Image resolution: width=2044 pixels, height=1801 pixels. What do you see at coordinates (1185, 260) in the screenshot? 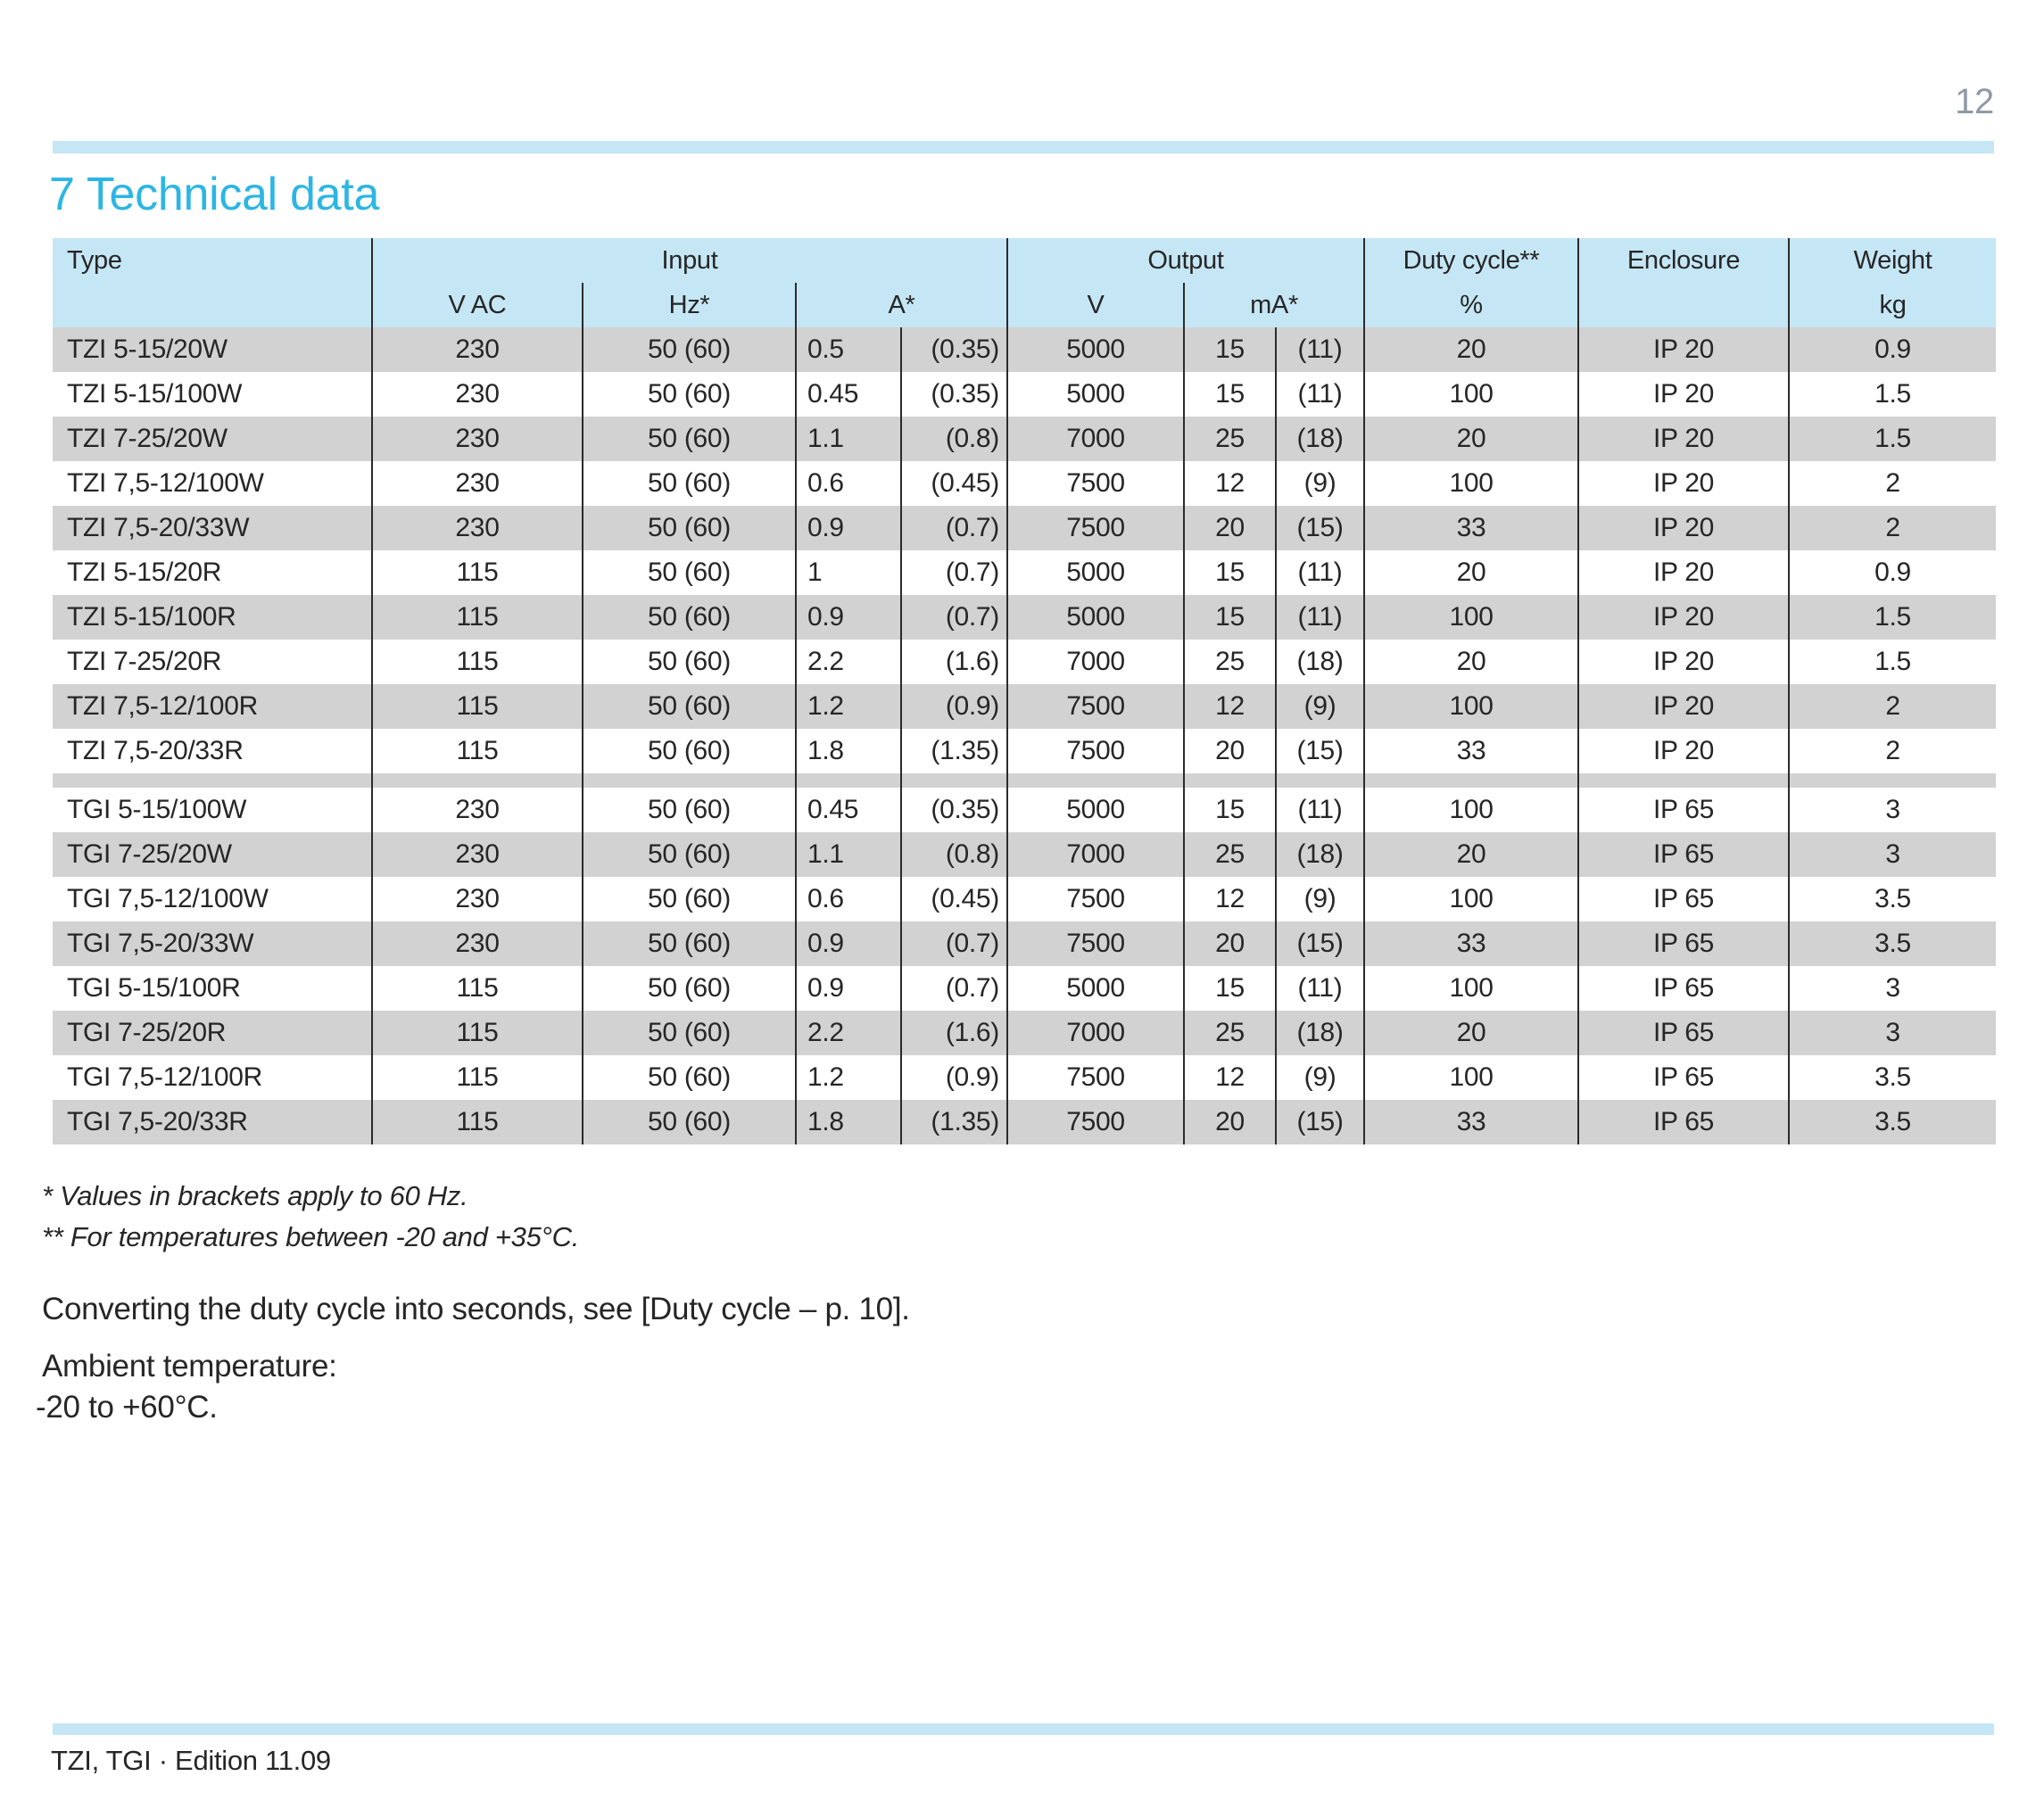
I see `col-header-output: Output` at bounding box center [1185, 260].